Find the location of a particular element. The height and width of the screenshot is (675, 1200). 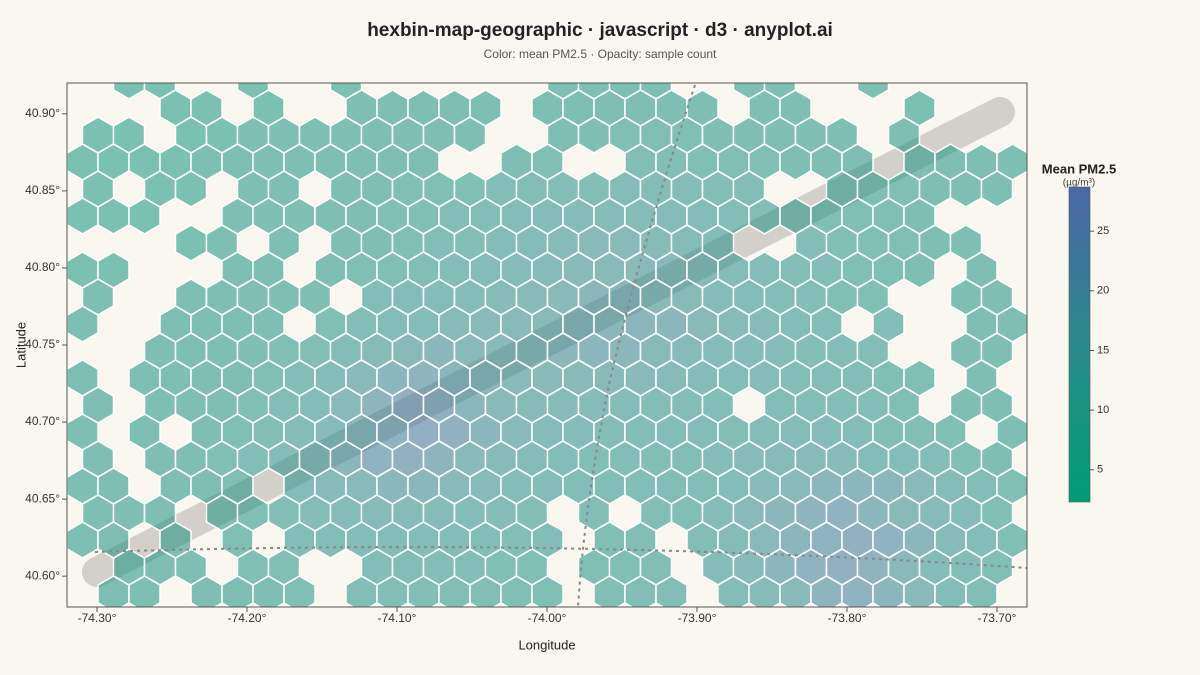

boundary-line is located at coordinates (636, 345).